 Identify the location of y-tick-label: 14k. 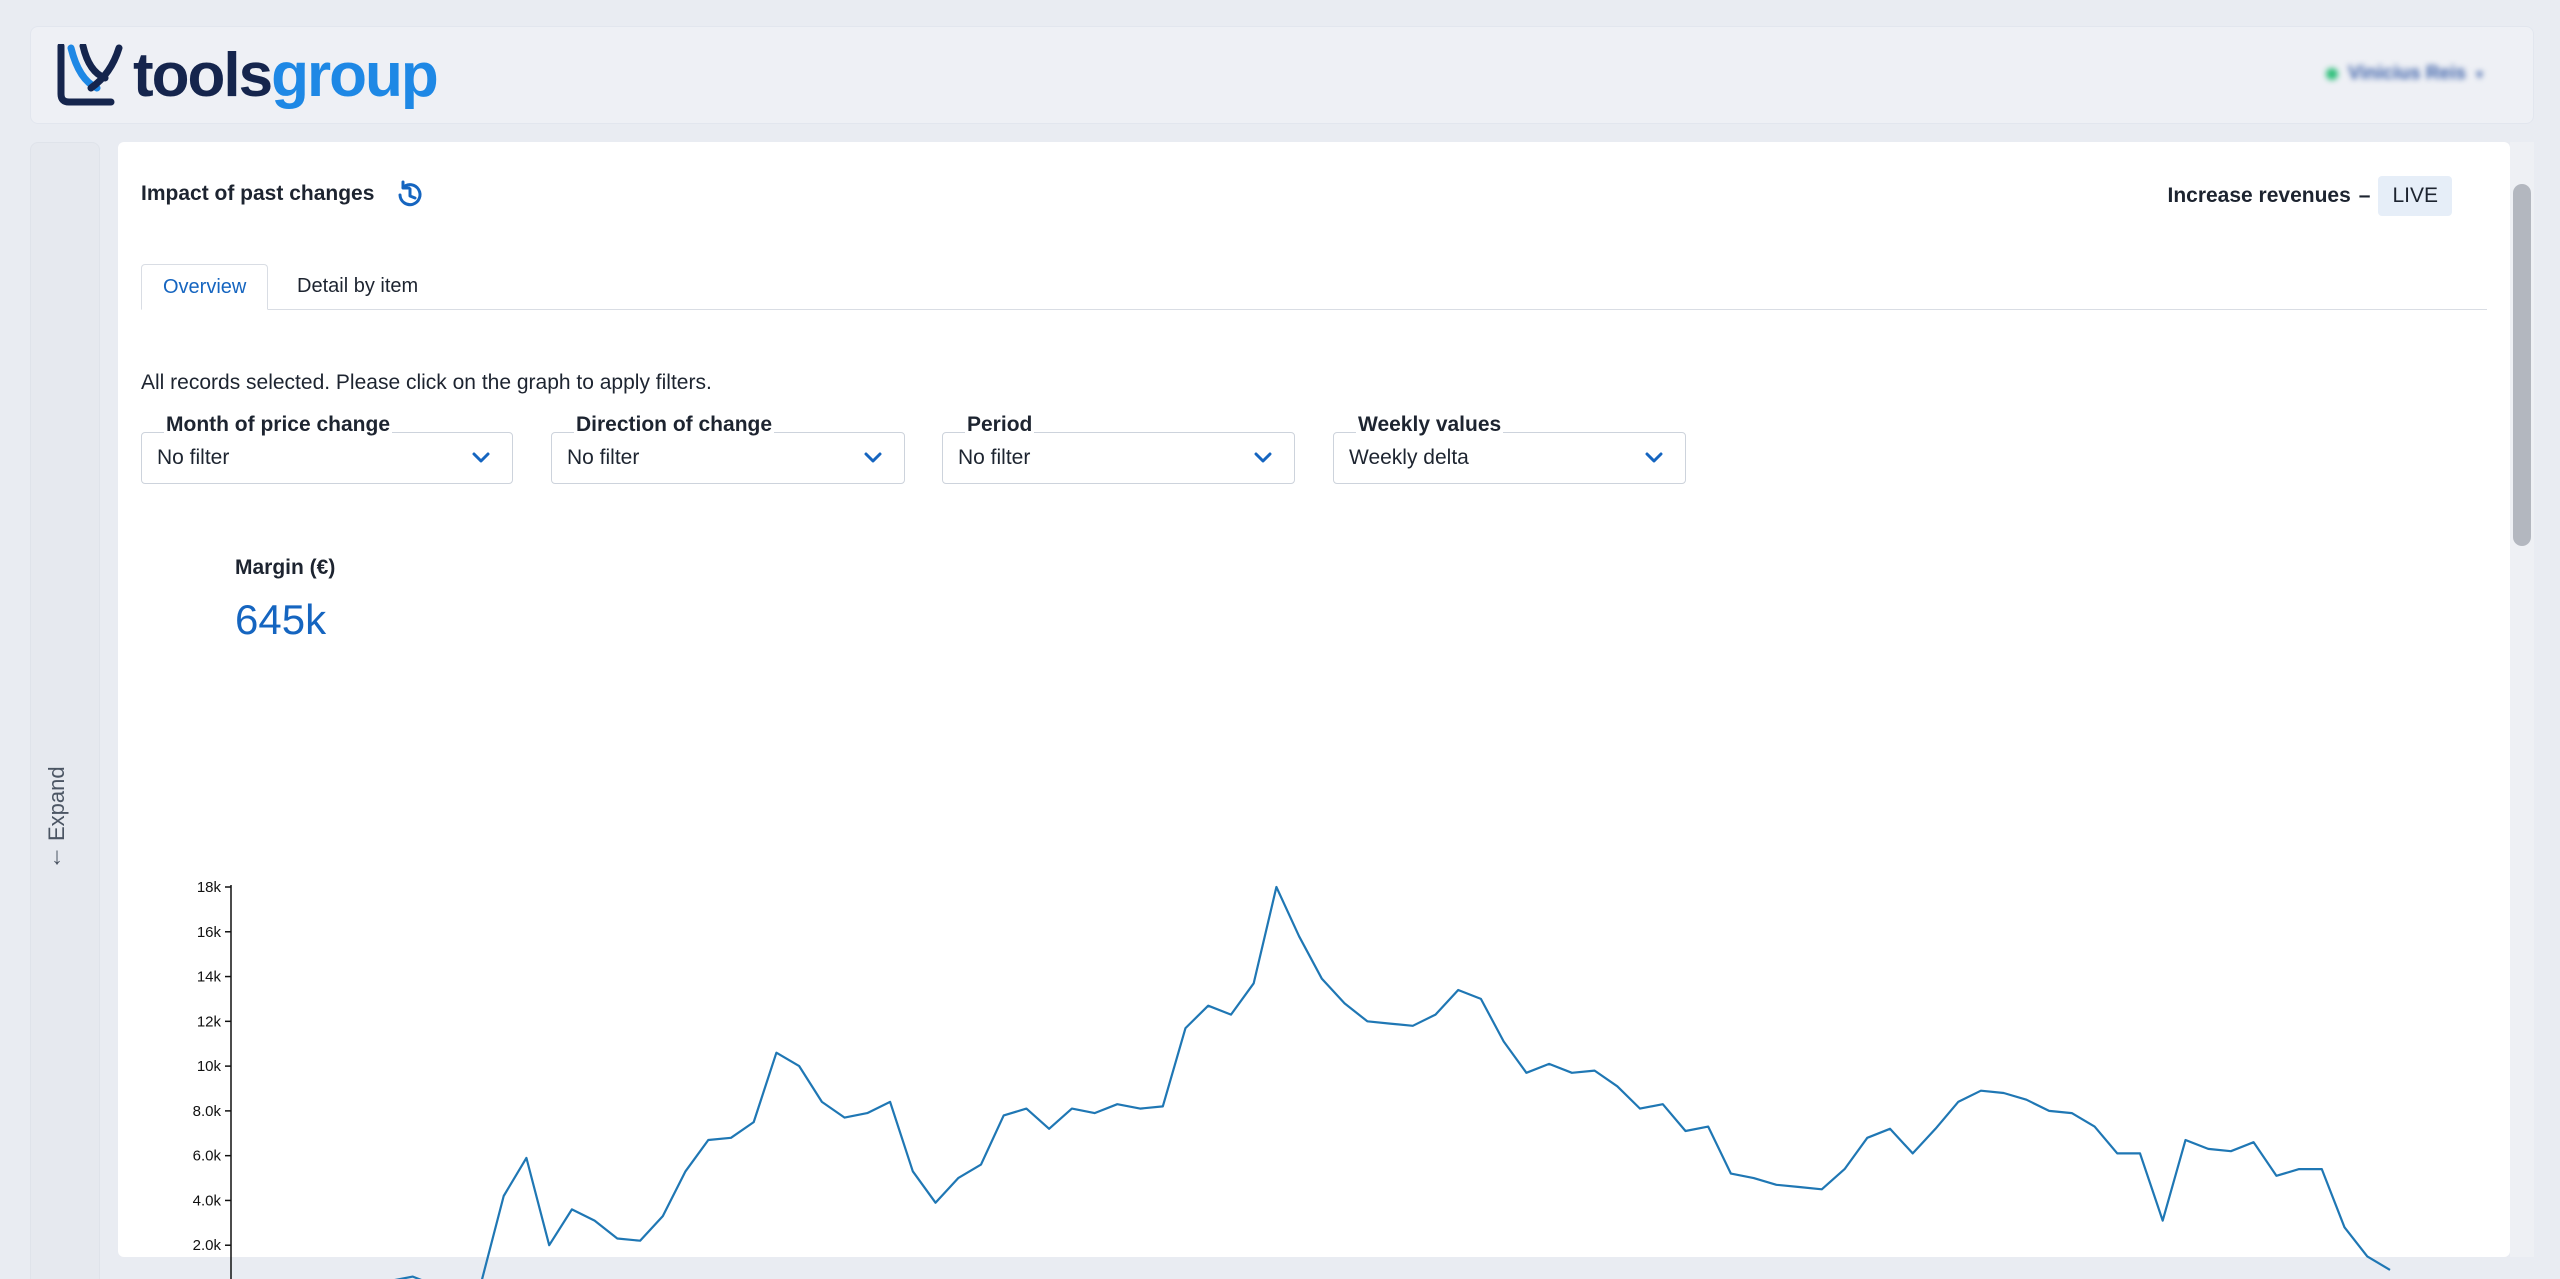
(209, 977).